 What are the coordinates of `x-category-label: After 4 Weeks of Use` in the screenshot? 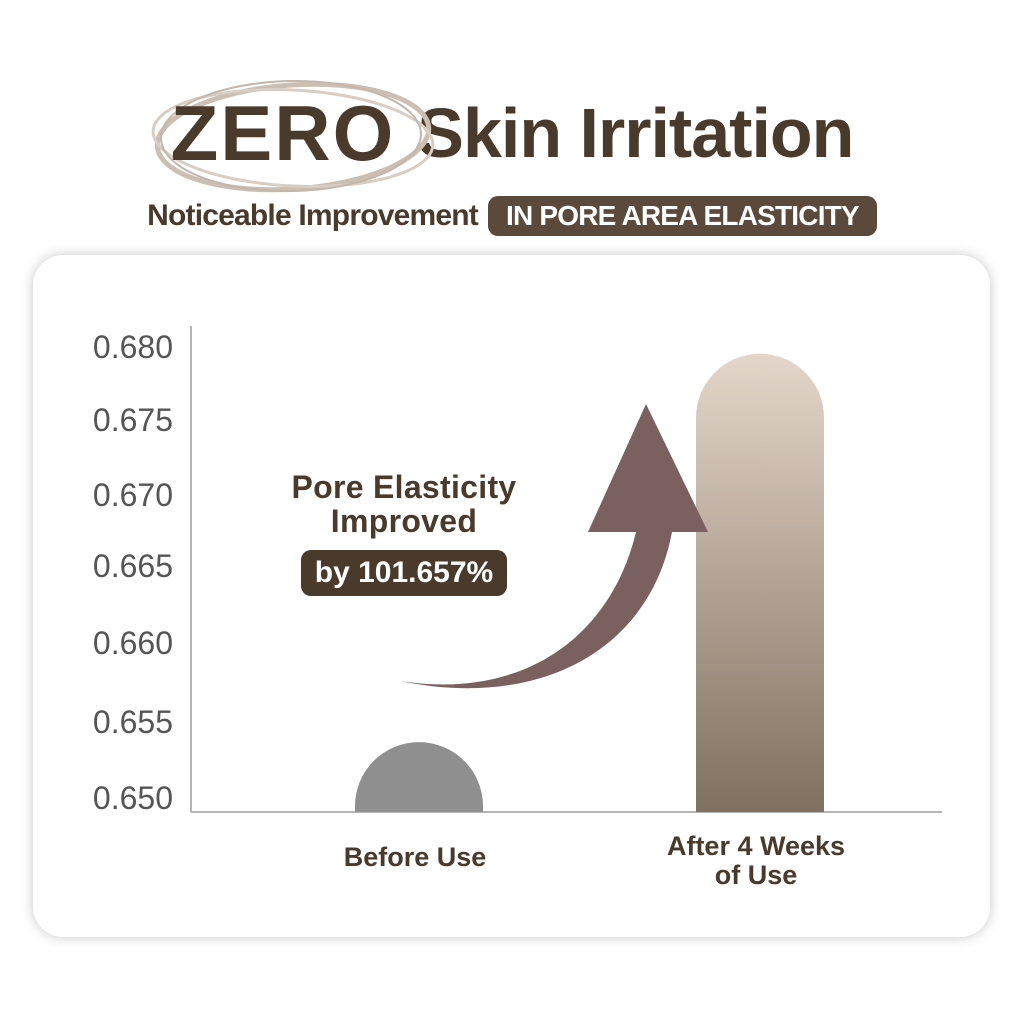 It's located at (756, 860).